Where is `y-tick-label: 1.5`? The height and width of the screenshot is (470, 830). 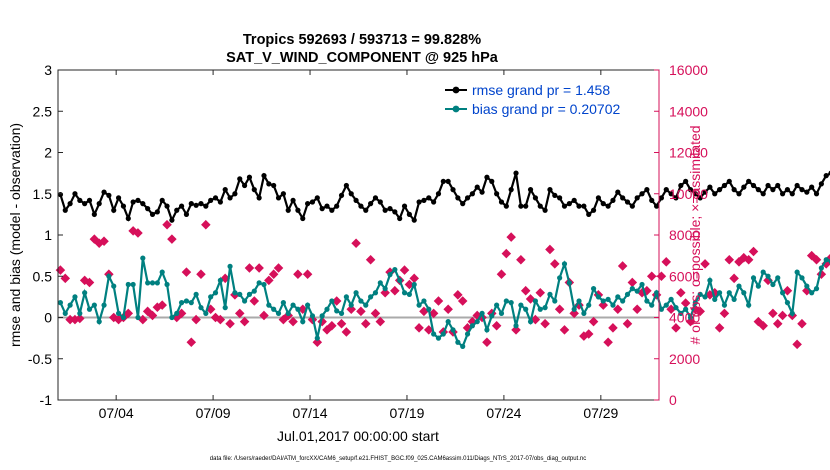 y-tick-label: 1.5 is located at coordinates (43, 194).